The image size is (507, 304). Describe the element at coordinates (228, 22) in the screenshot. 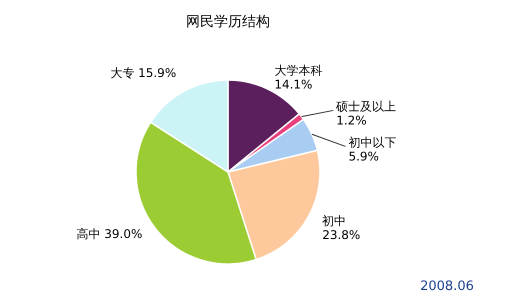

I see `chart-title: 网民学历结构` at that location.